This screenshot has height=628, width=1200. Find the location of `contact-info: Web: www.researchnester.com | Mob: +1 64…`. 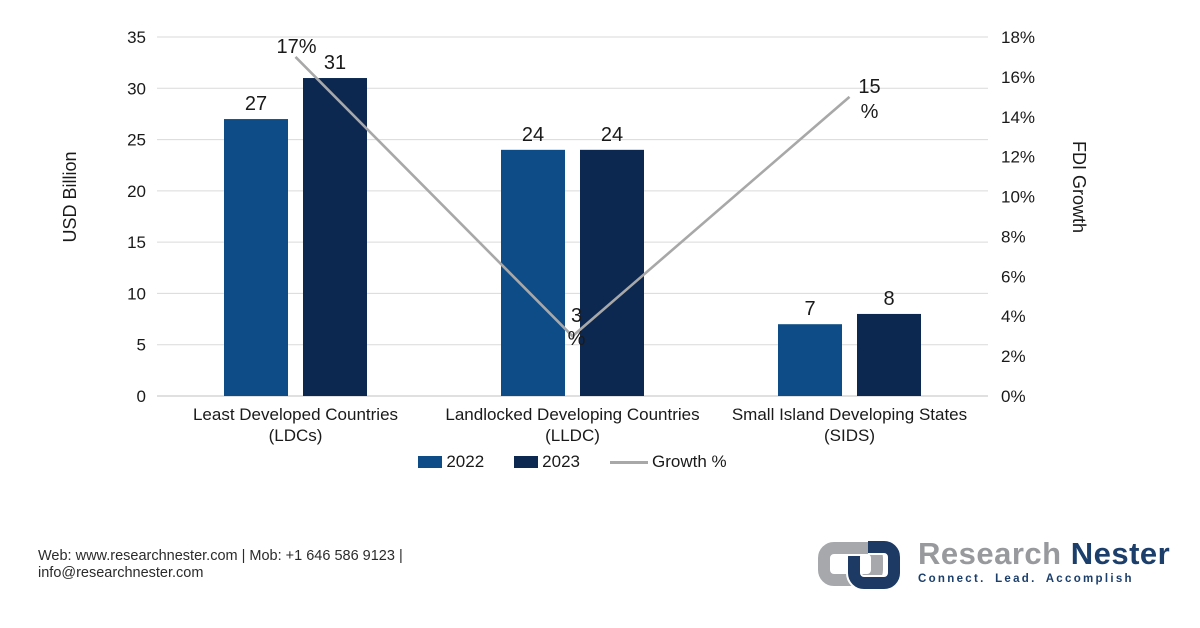

contact-info: Web: www.researchnester.com | Mob: +1 64… is located at coordinates (288, 565).